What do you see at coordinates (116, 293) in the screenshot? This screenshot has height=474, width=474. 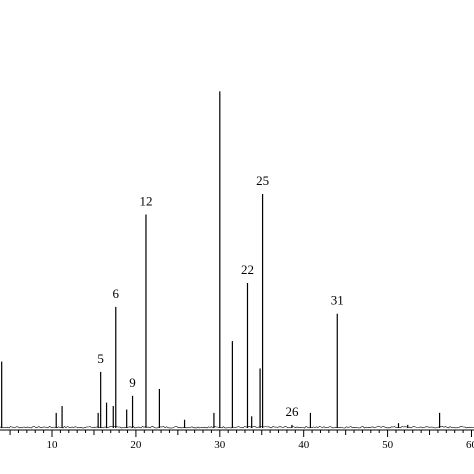 I see `peak-label-6: 6` at bounding box center [116, 293].